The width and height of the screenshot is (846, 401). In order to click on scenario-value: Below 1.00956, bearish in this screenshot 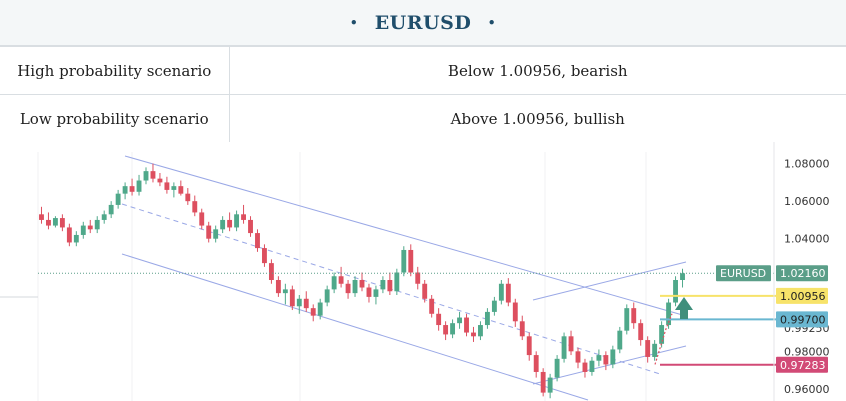, I will do `click(537, 70)`.